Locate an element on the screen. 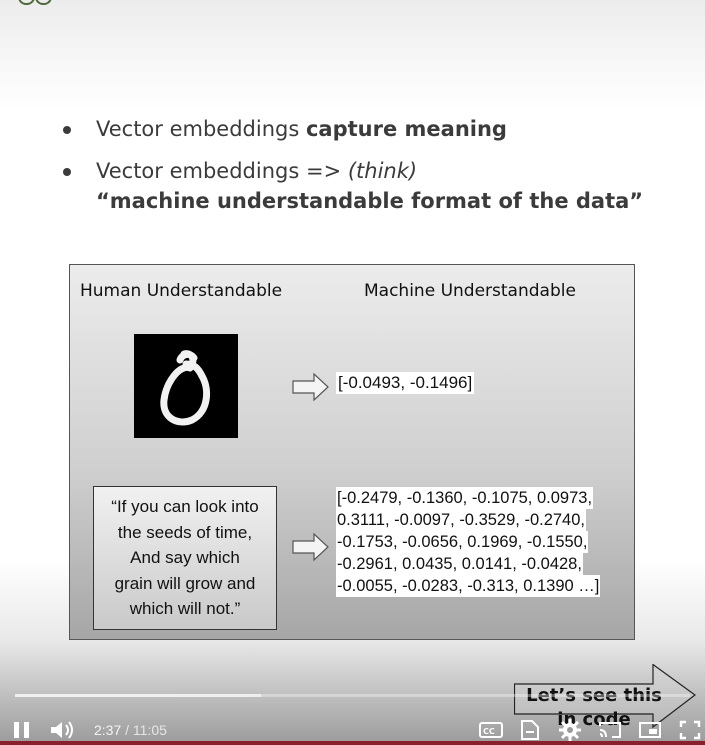 The height and width of the screenshot is (745, 705). bullet-capture-meaning: Vector embeddings capture meaning is located at coordinates (370, 129).